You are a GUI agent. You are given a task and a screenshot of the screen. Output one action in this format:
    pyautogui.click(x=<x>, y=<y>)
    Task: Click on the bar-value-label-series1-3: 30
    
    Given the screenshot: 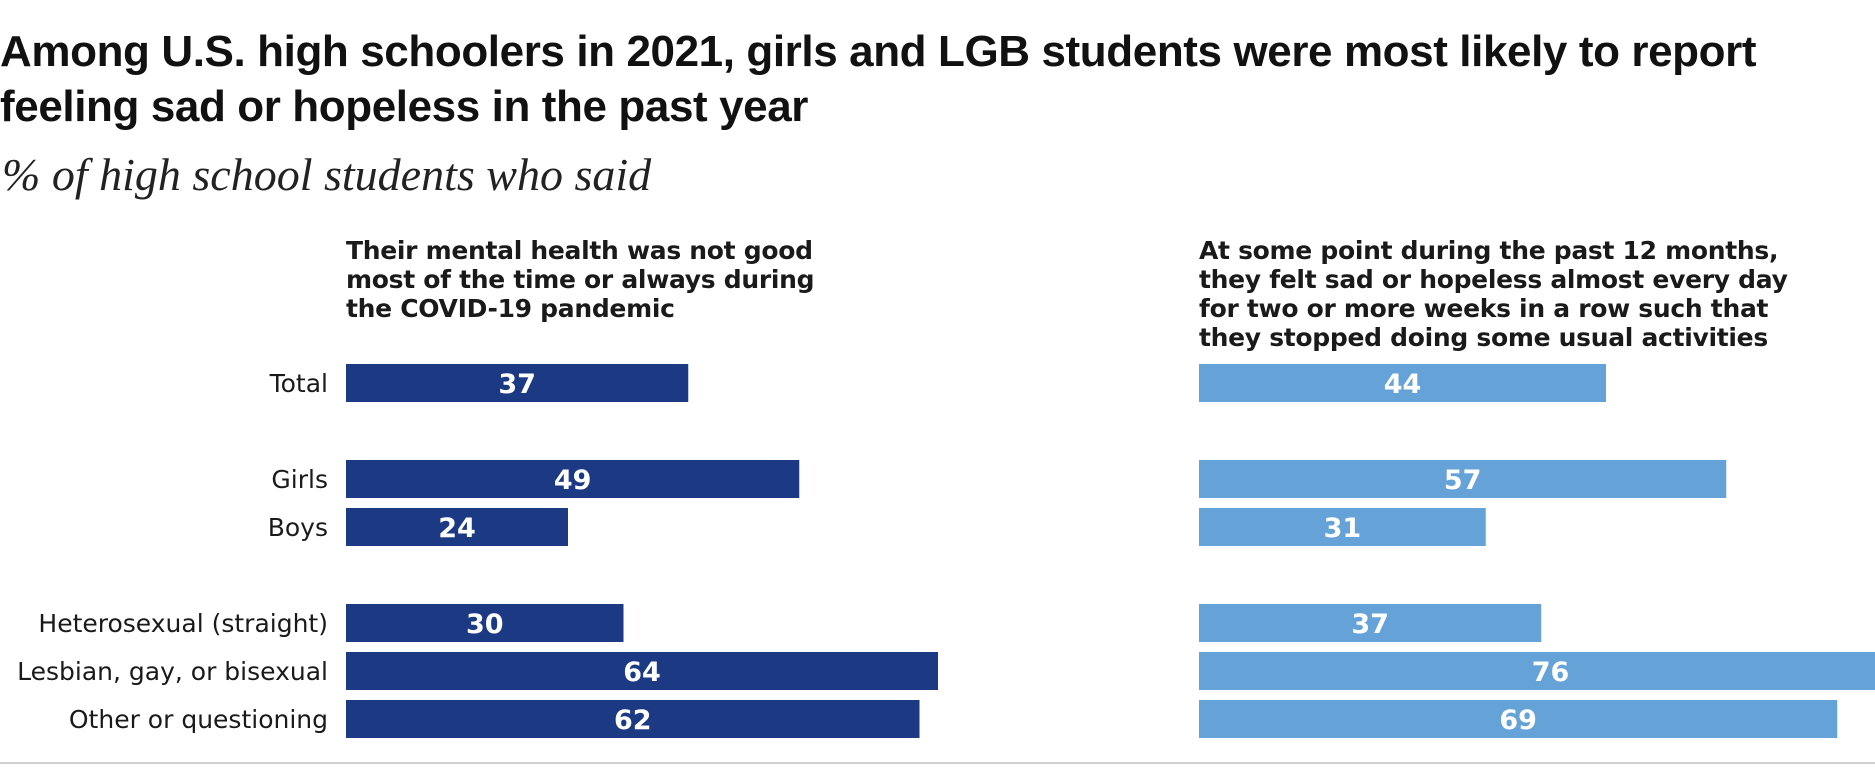 What is the action you would take?
    pyautogui.click(x=485, y=624)
    